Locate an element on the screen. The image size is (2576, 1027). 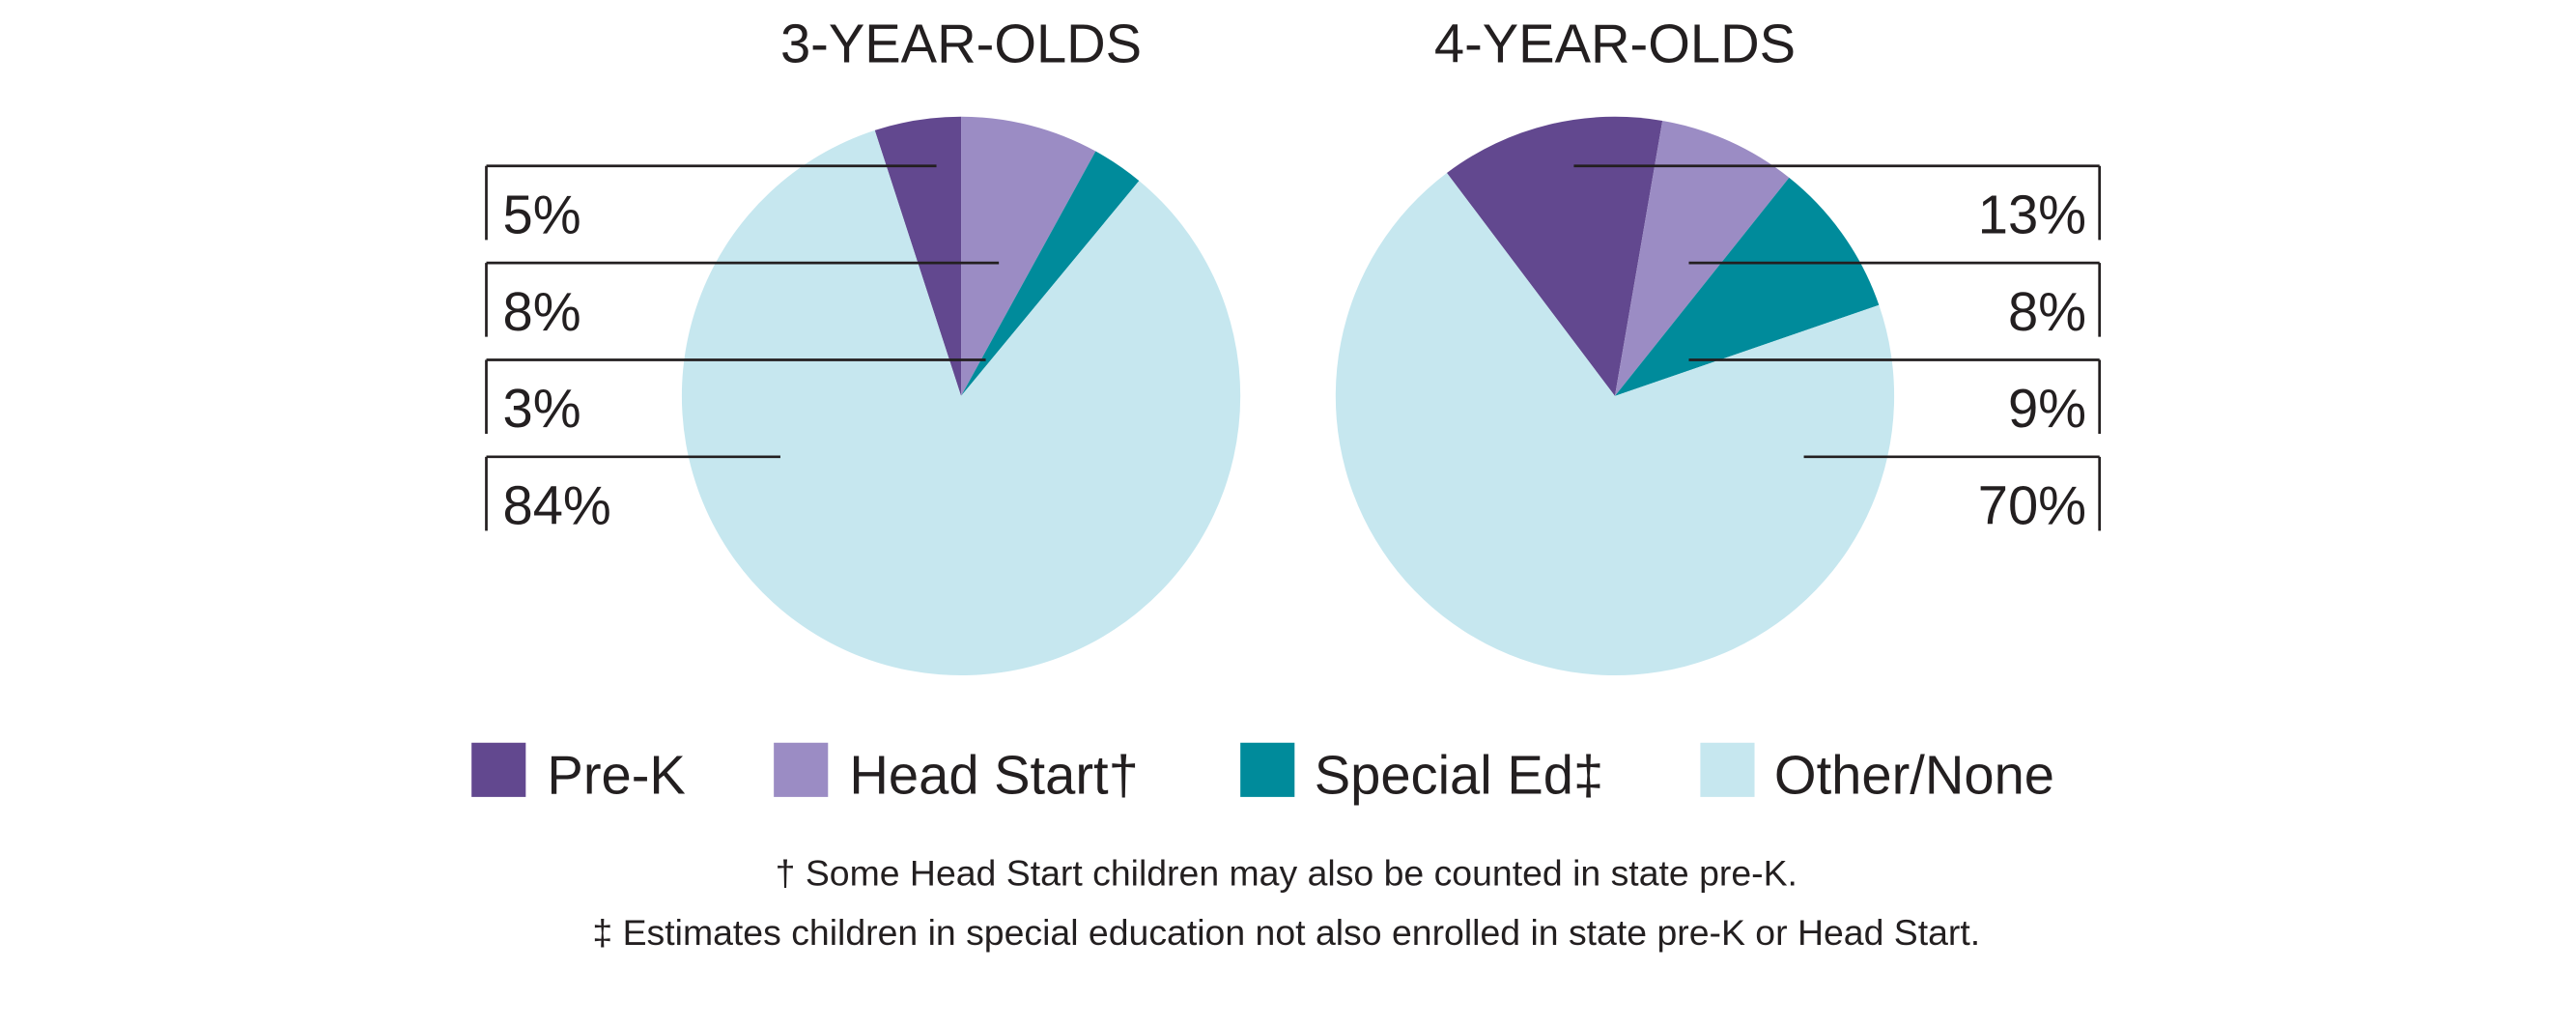
pct-label-3yo-special-ed: 3% is located at coordinates (542, 408).